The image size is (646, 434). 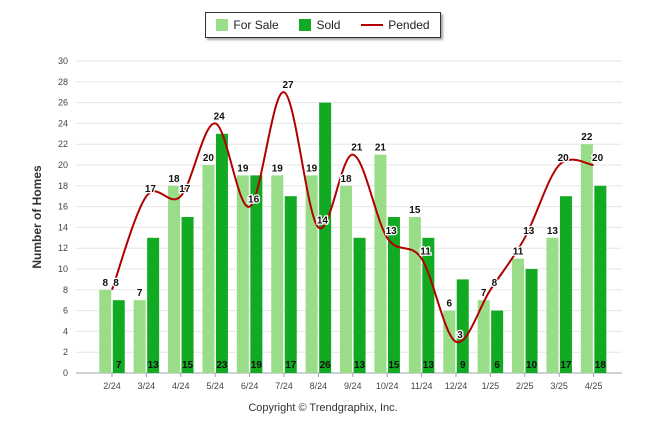 I want to click on legend-item-pended: Pended, so click(x=395, y=25).